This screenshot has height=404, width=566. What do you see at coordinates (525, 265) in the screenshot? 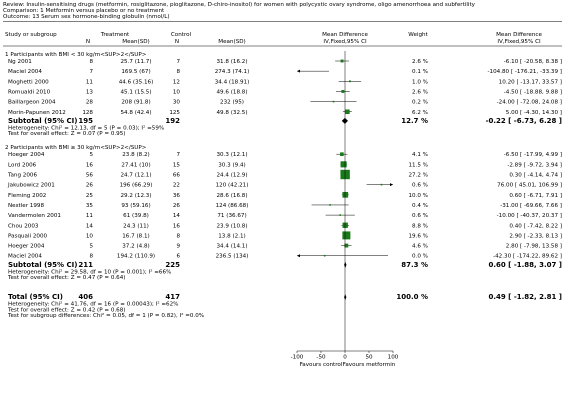
I see `subtotal-ci: 0.60 [ -1.88, 3.07 ]` at bounding box center [525, 265].